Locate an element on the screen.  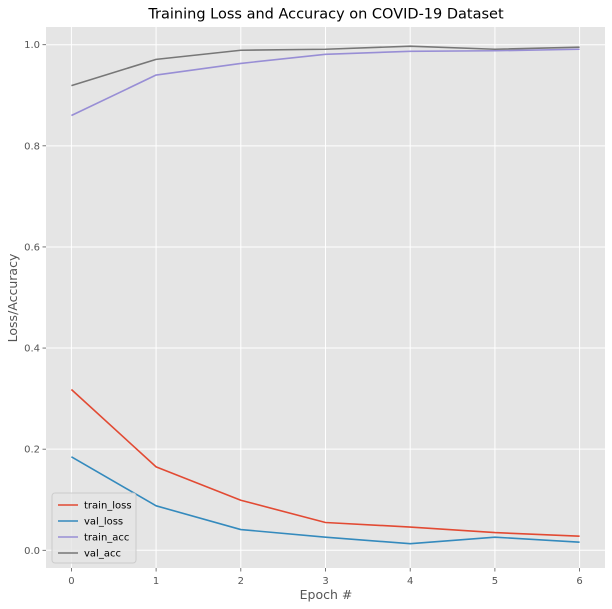
x-axis-label: Epoch # is located at coordinates (326, 594).